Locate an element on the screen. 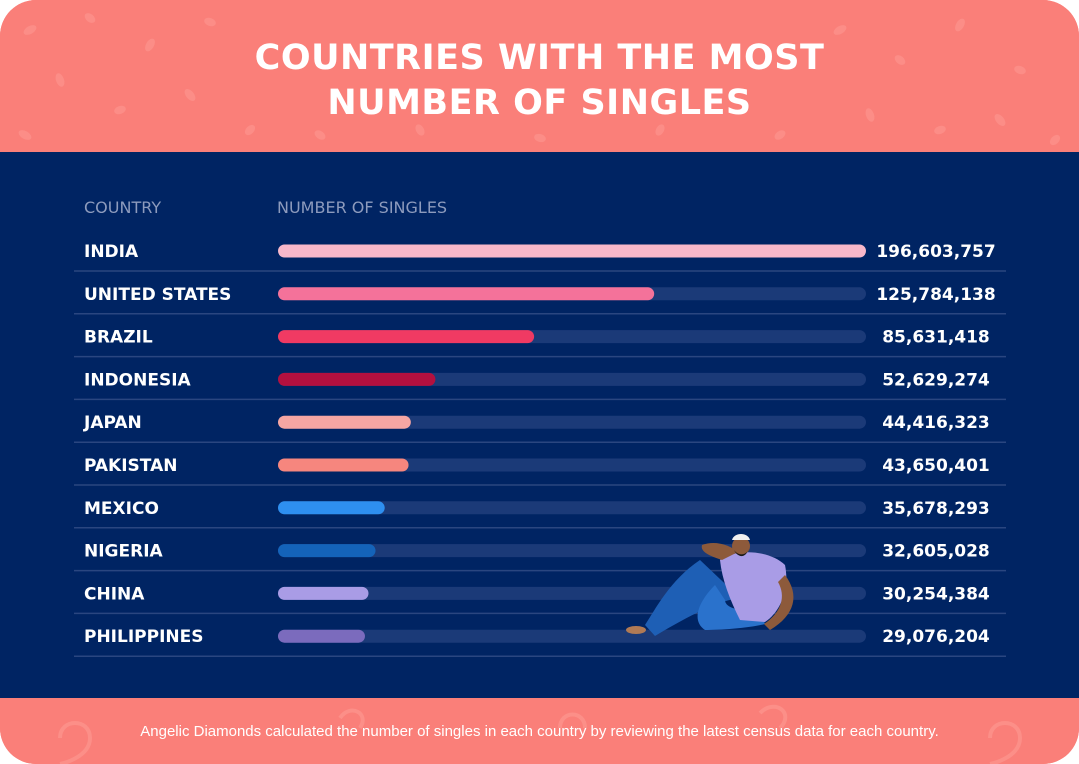  column-header-value: NUMBER OF SINGLES is located at coordinates (362, 207).